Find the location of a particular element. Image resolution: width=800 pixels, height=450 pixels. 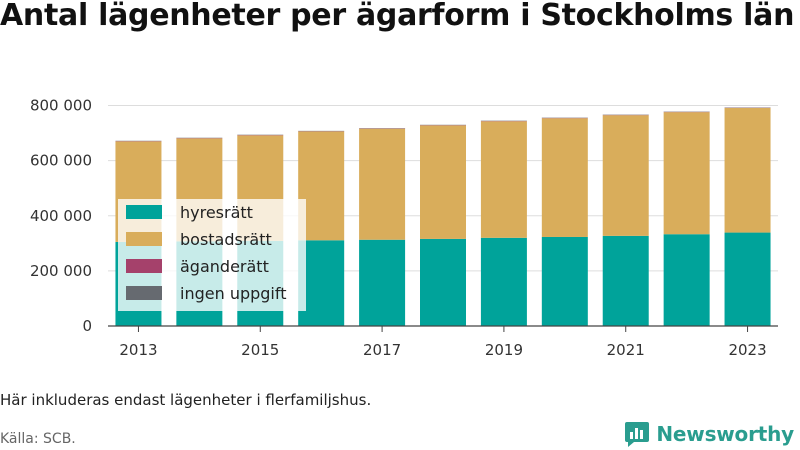

newsworthy-wordmark: Newsworthy is located at coordinates (725, 434).